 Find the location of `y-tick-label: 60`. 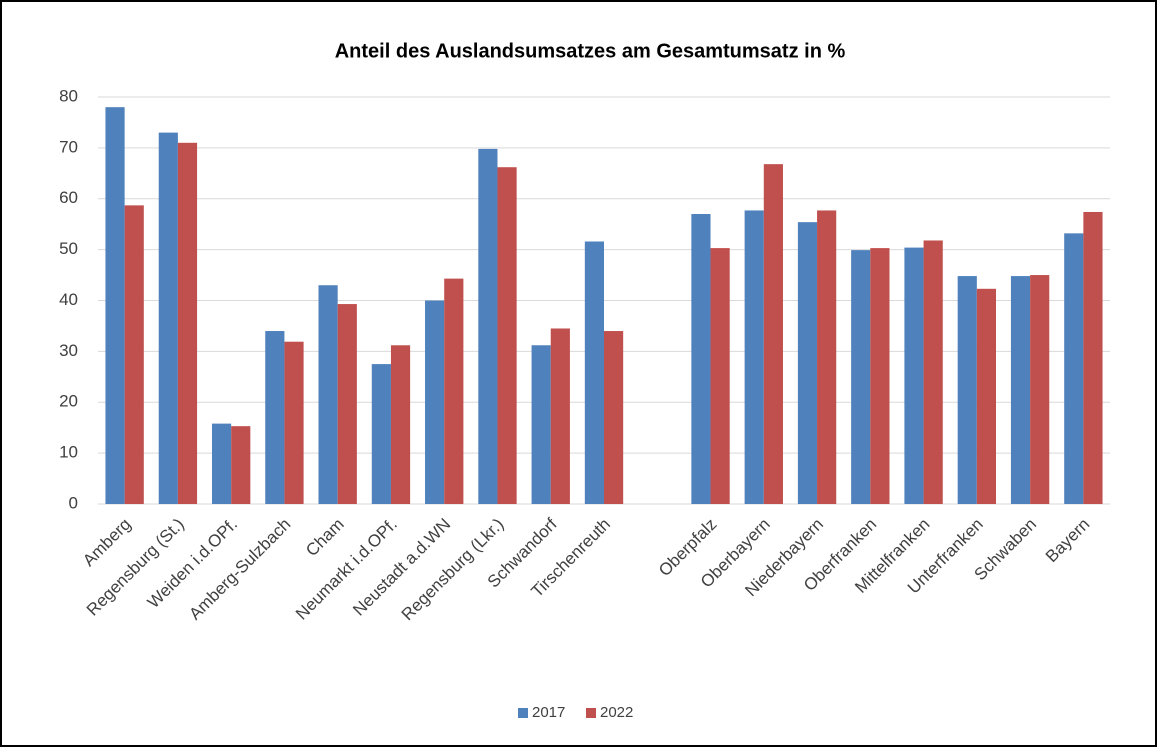

y-tick-label: 60 is located at coordinates (68, 197).